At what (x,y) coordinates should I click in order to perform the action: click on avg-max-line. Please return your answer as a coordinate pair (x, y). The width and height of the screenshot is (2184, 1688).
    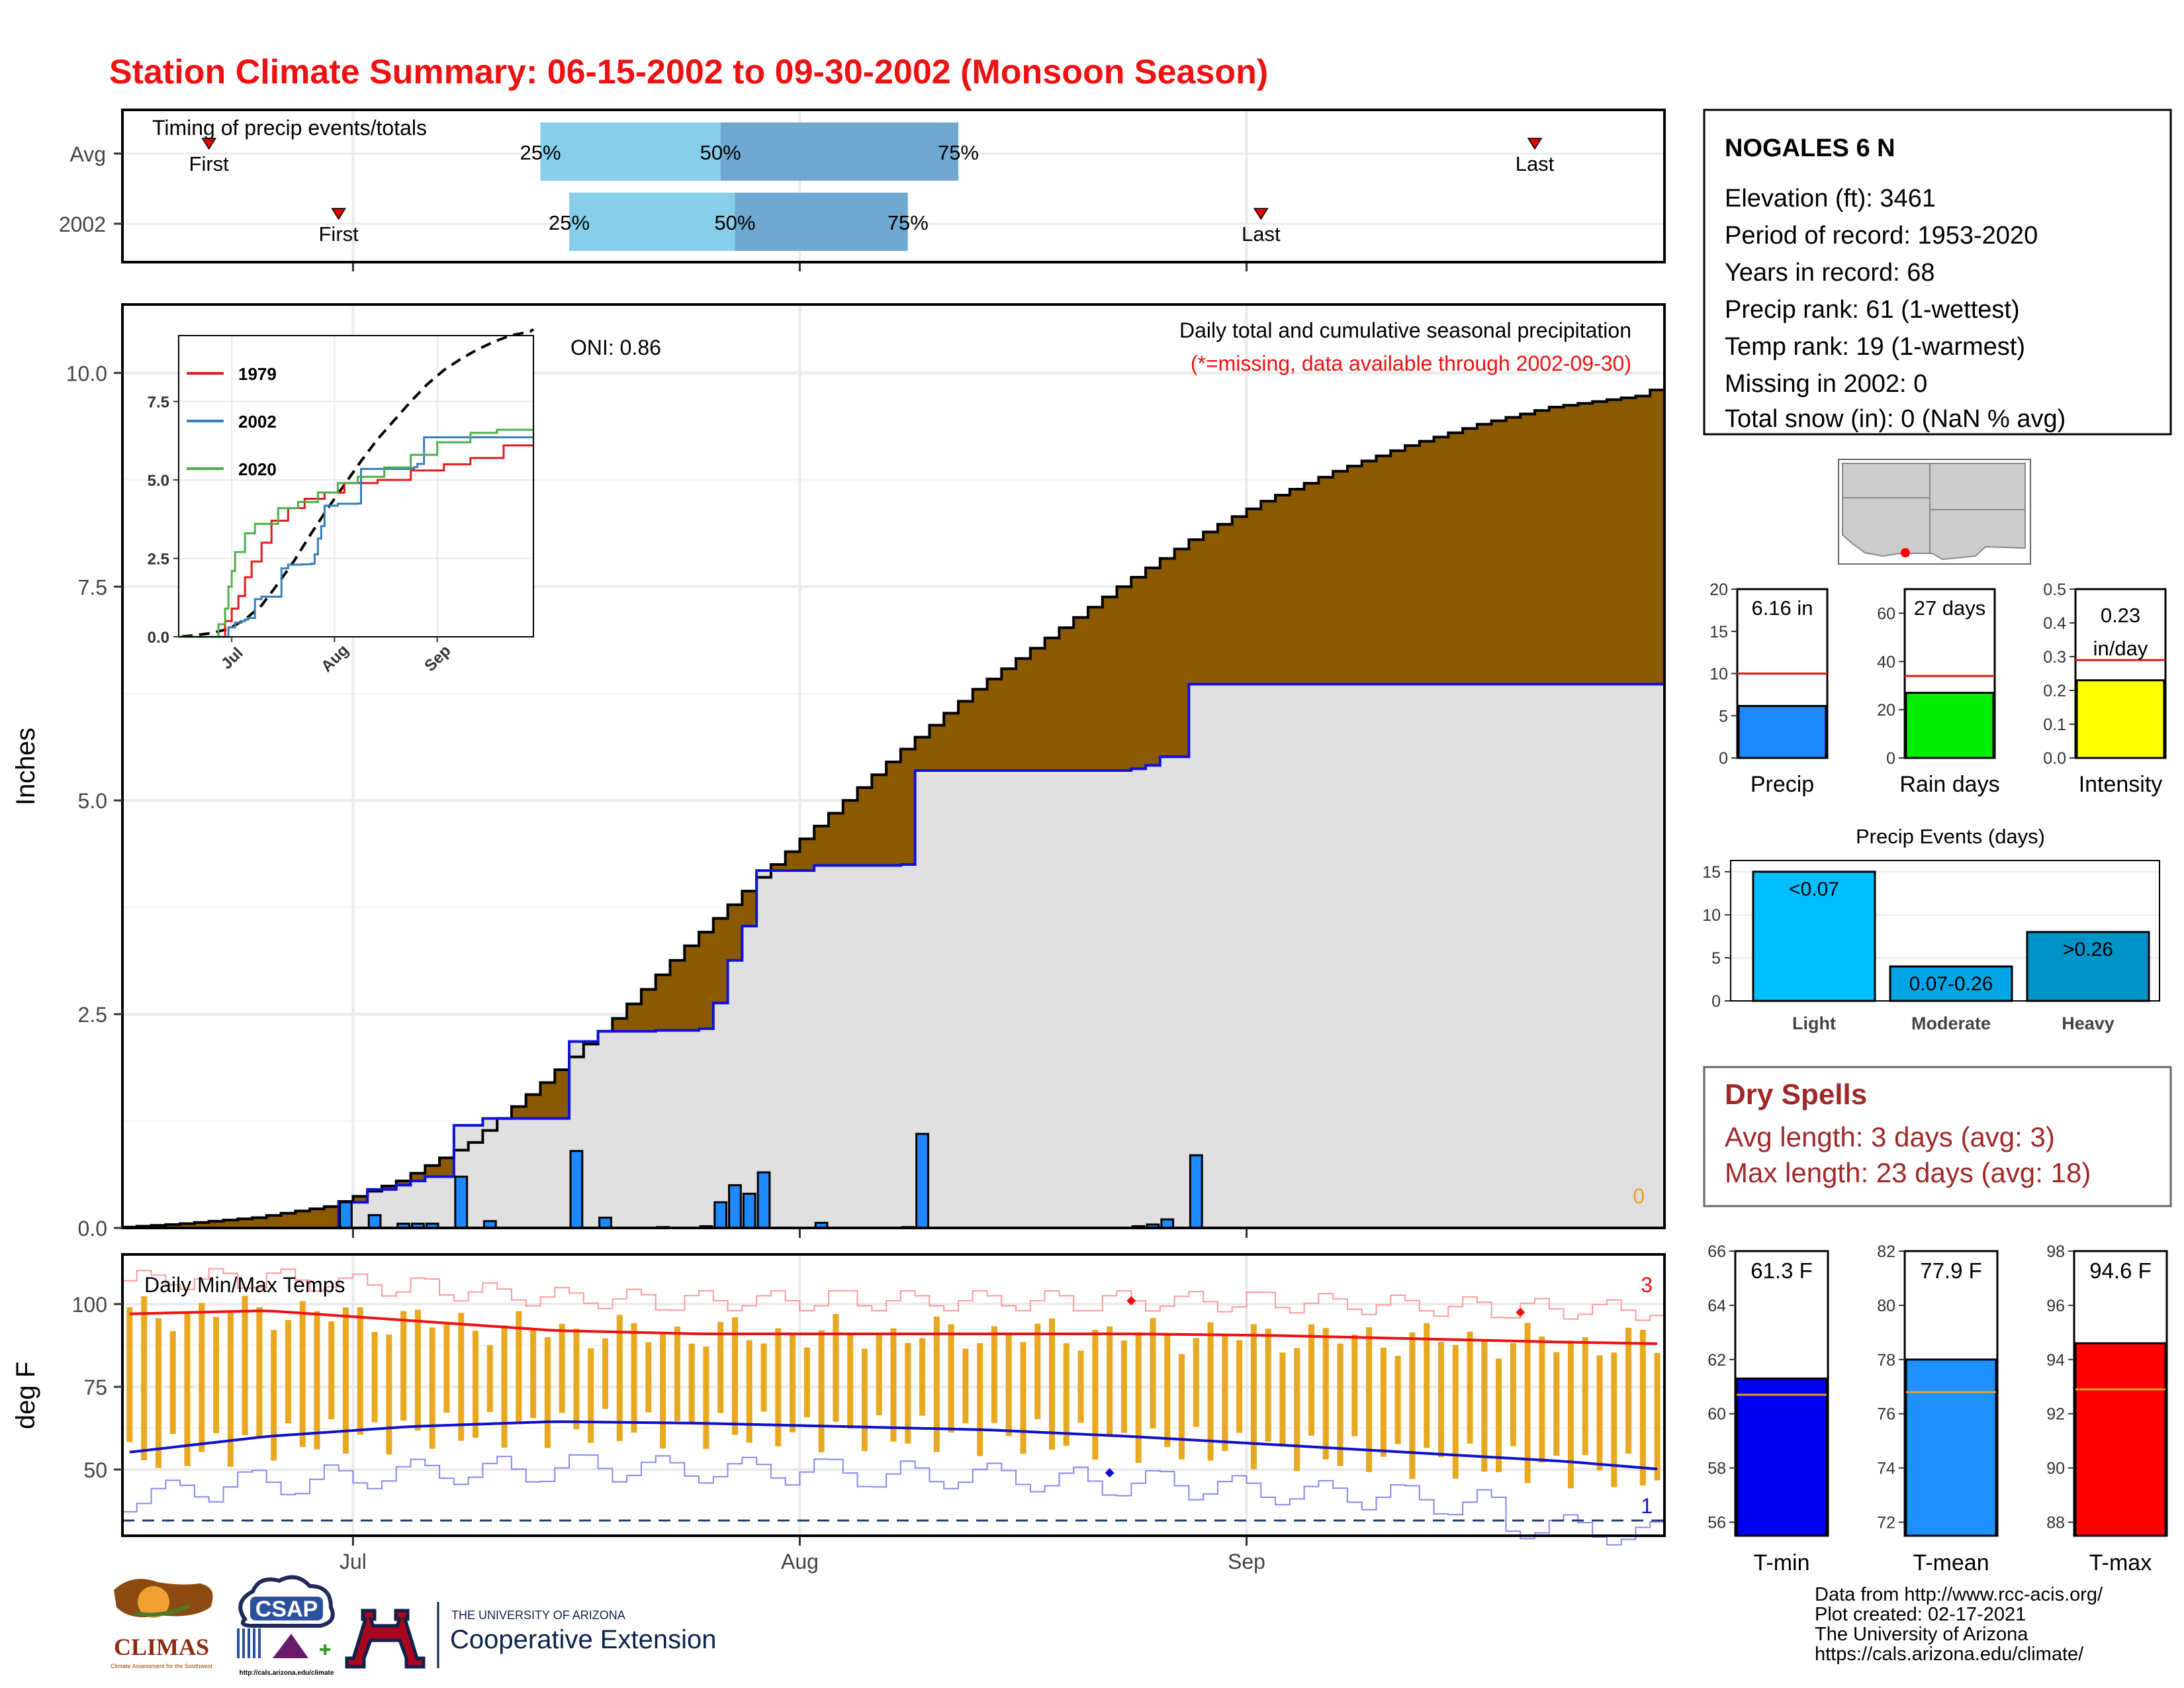
    Looking at the image, I should click on (893, 1327).